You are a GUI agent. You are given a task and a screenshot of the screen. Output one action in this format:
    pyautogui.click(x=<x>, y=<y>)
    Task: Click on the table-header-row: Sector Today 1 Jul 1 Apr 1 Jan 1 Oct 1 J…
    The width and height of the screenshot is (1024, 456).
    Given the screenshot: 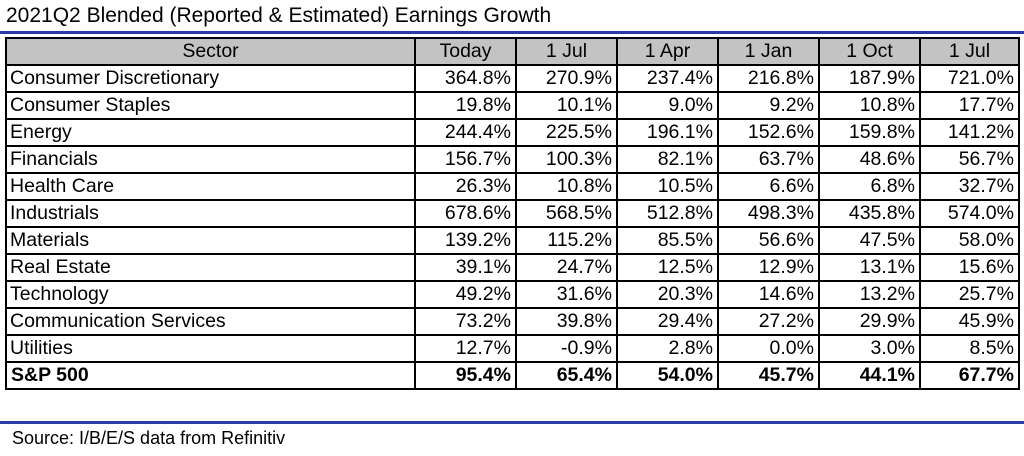 What is the action you would take?
    pyautogui.click(x=512, y=51)
    